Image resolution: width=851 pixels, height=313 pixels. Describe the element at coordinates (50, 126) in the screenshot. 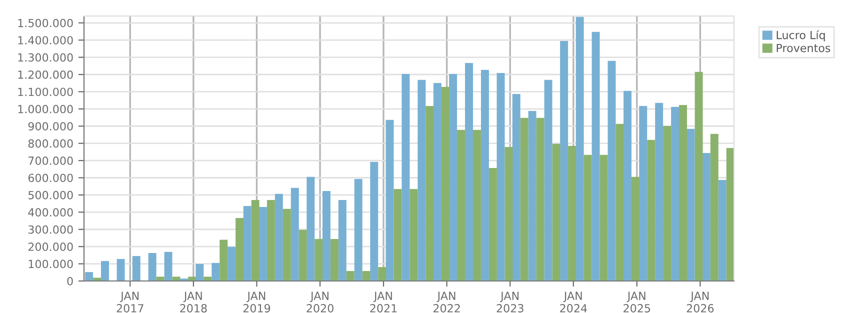

I see `y-tick-label: 900.000` at that location.